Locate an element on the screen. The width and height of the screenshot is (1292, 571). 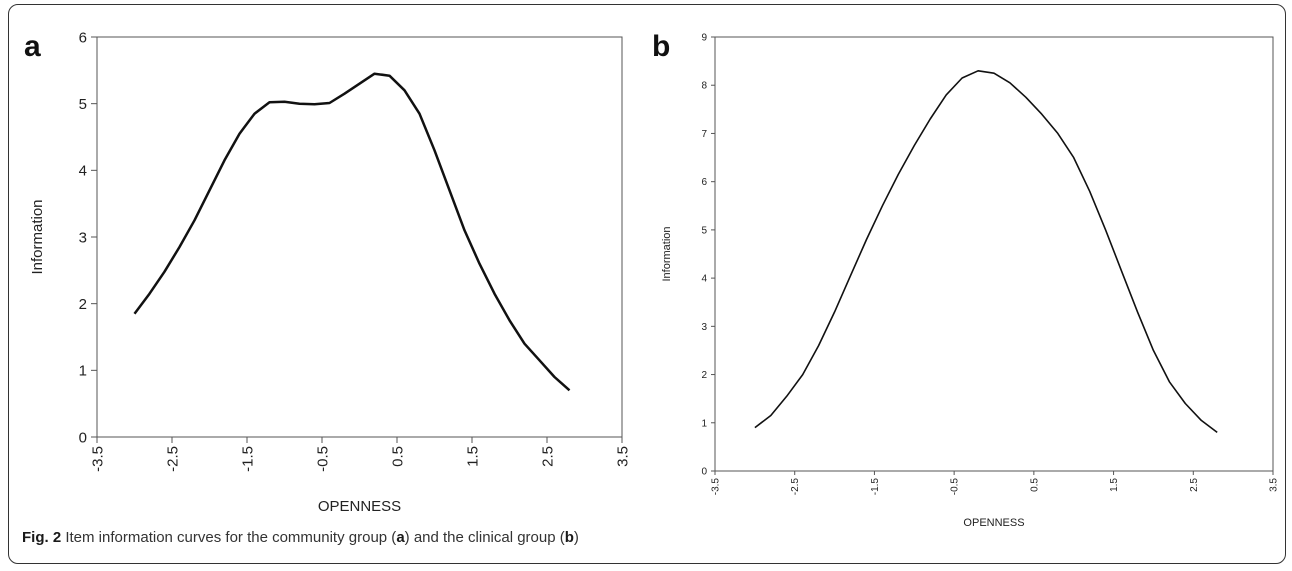
caption-text-3: ) is located at coordinates (576, 537).